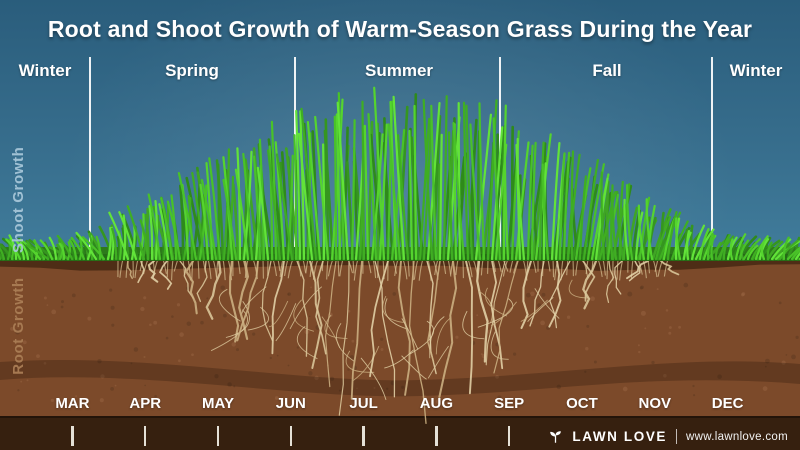  Describe the element at coordinates (400, 436) in the screenshot. I see `month-tick-marks` at that location.